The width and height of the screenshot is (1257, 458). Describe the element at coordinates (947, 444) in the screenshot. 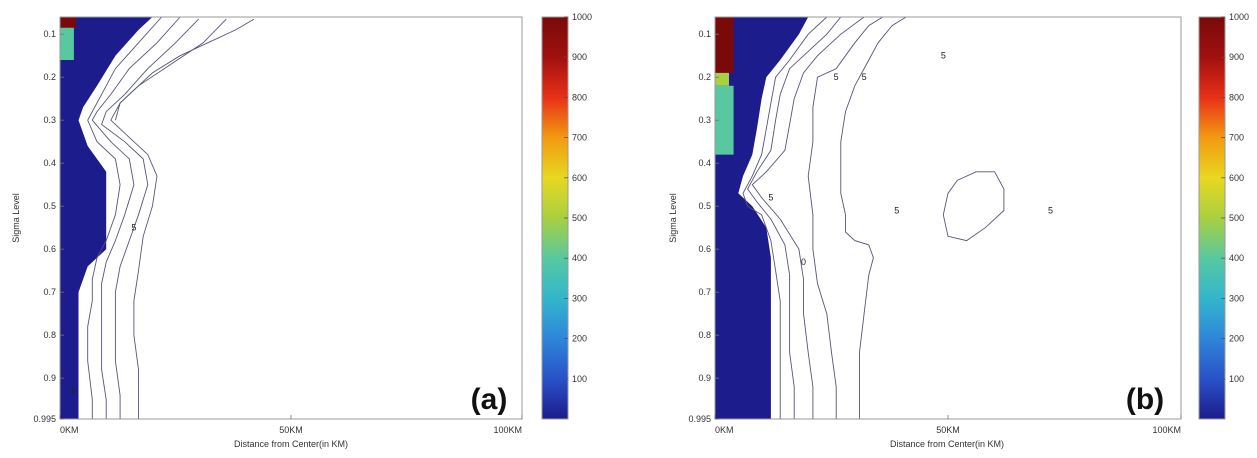

I see `x-axis-label-b: Distance from Center(in KM)` at that location.